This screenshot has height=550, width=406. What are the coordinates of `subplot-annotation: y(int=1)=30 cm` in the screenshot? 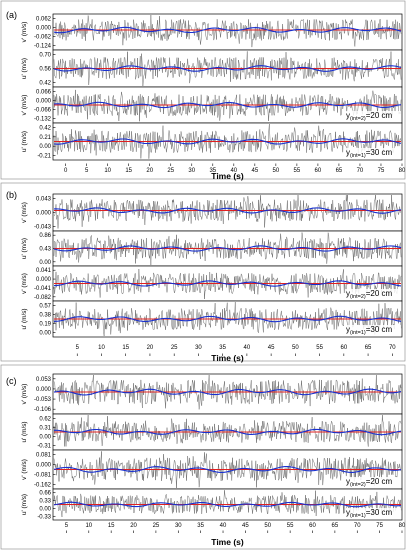 It's located at (369, 330).